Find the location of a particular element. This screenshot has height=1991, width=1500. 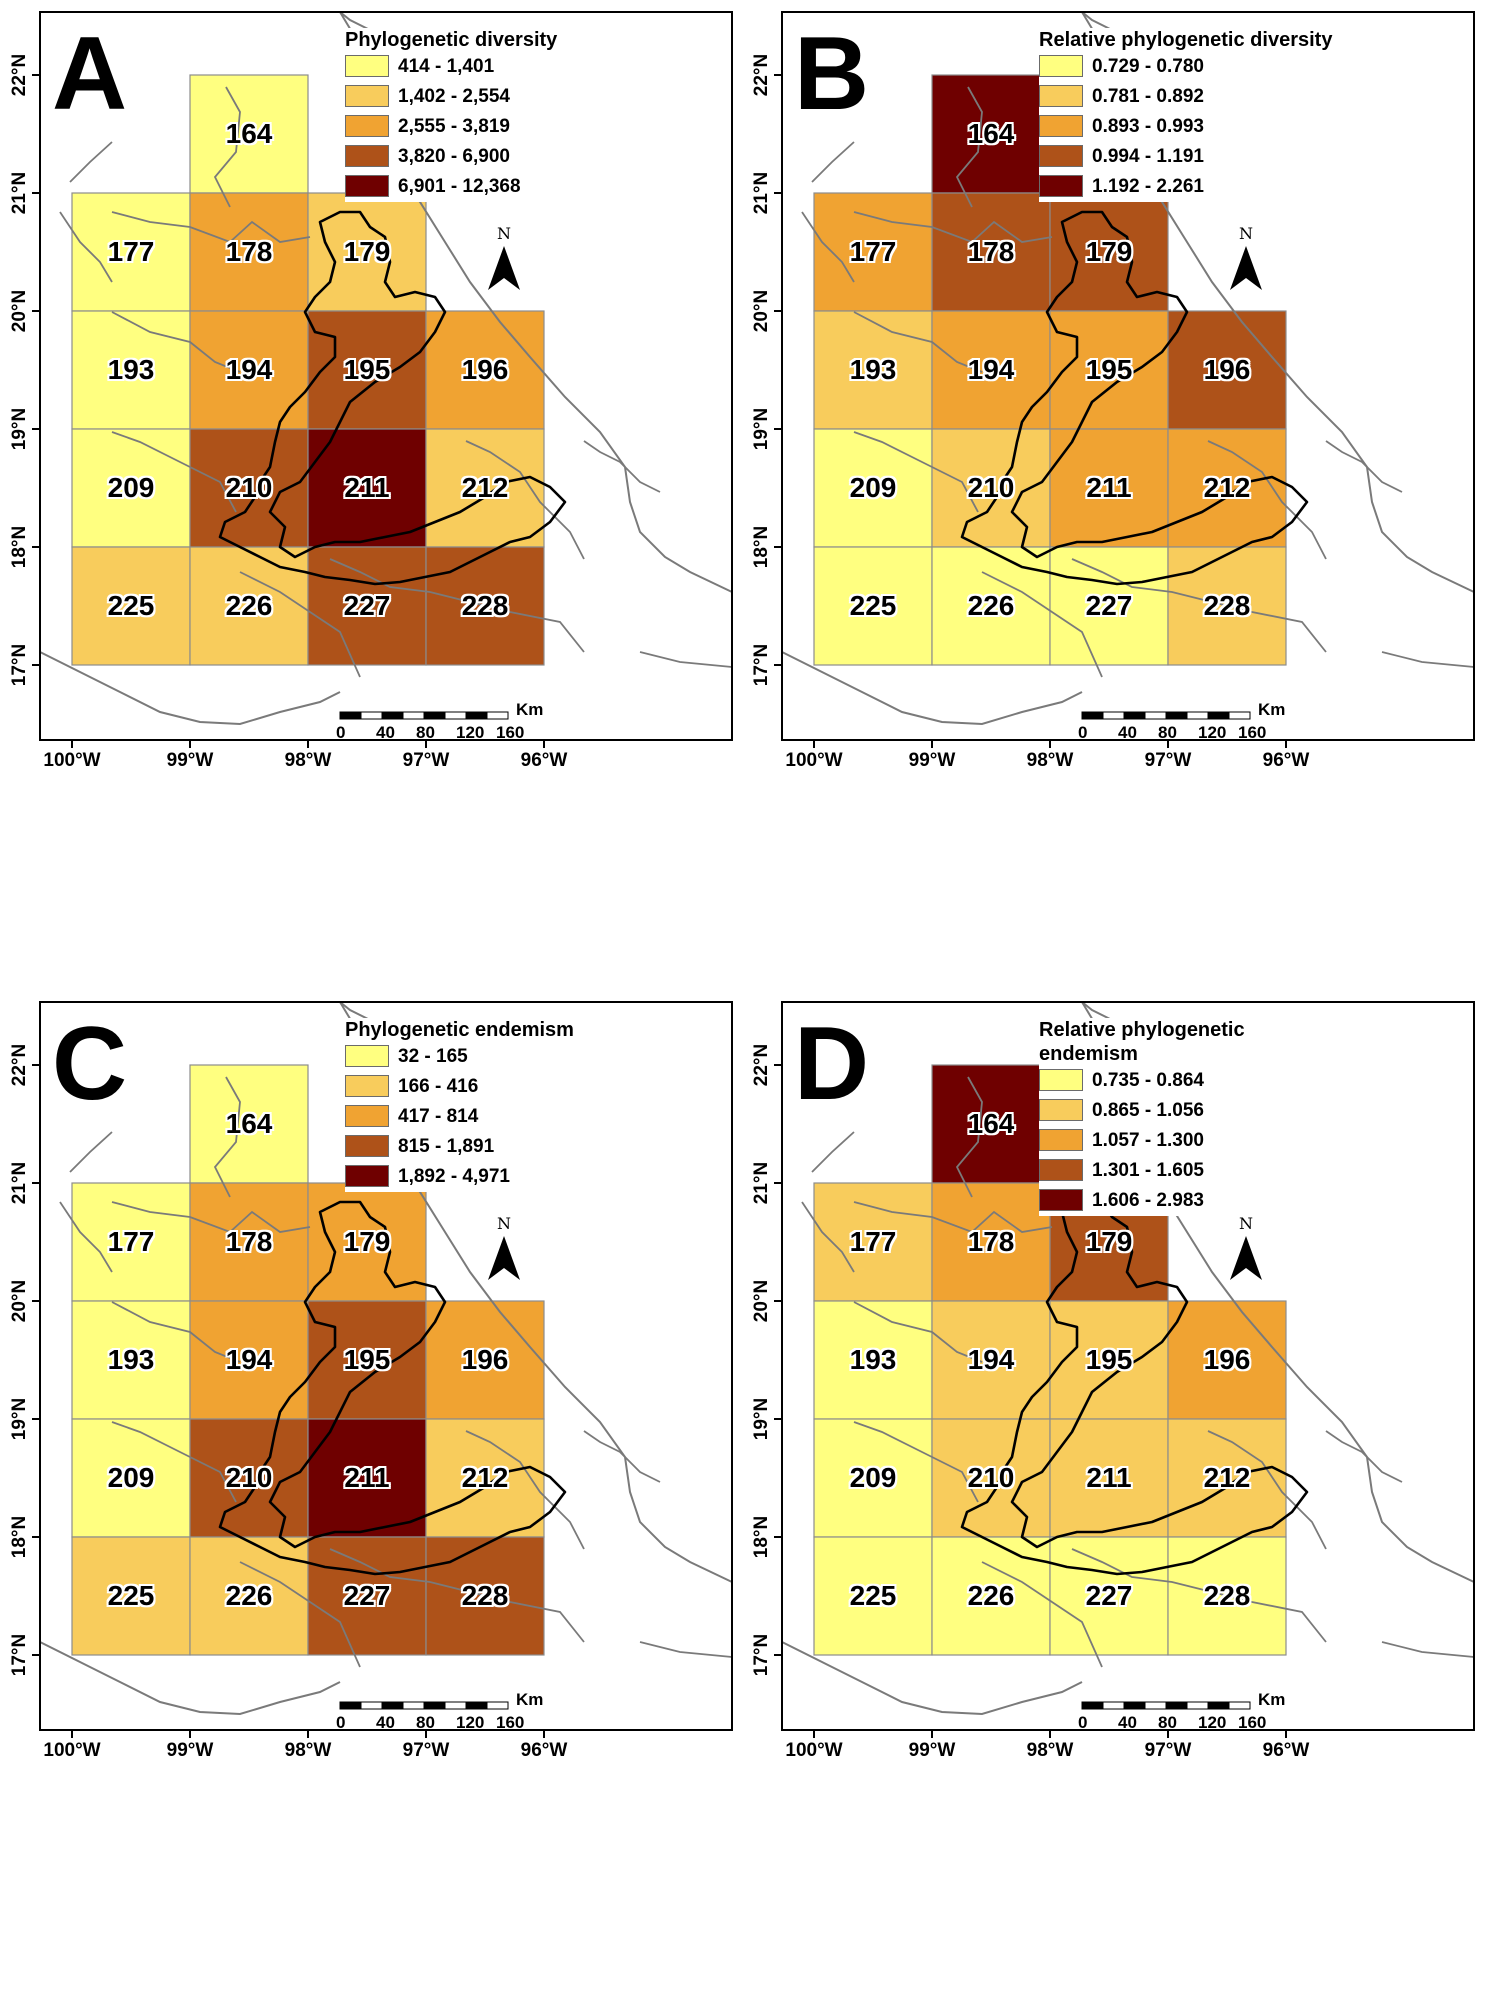

cell-label-211: 211 is located at coordinates (1109, 1477).